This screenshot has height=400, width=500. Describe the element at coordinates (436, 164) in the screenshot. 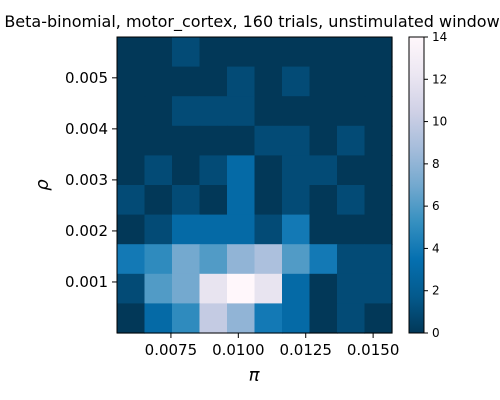

I see `colorbar-tick-label: 8` at that location.